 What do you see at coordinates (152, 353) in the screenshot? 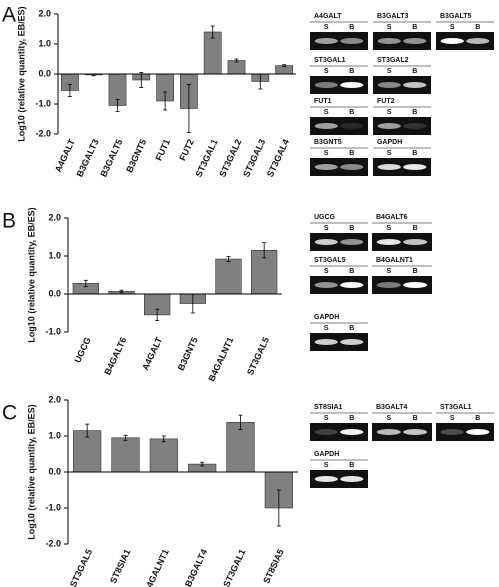
I see `x-tick-label: A4GALT` at bounding box center [152, 353].